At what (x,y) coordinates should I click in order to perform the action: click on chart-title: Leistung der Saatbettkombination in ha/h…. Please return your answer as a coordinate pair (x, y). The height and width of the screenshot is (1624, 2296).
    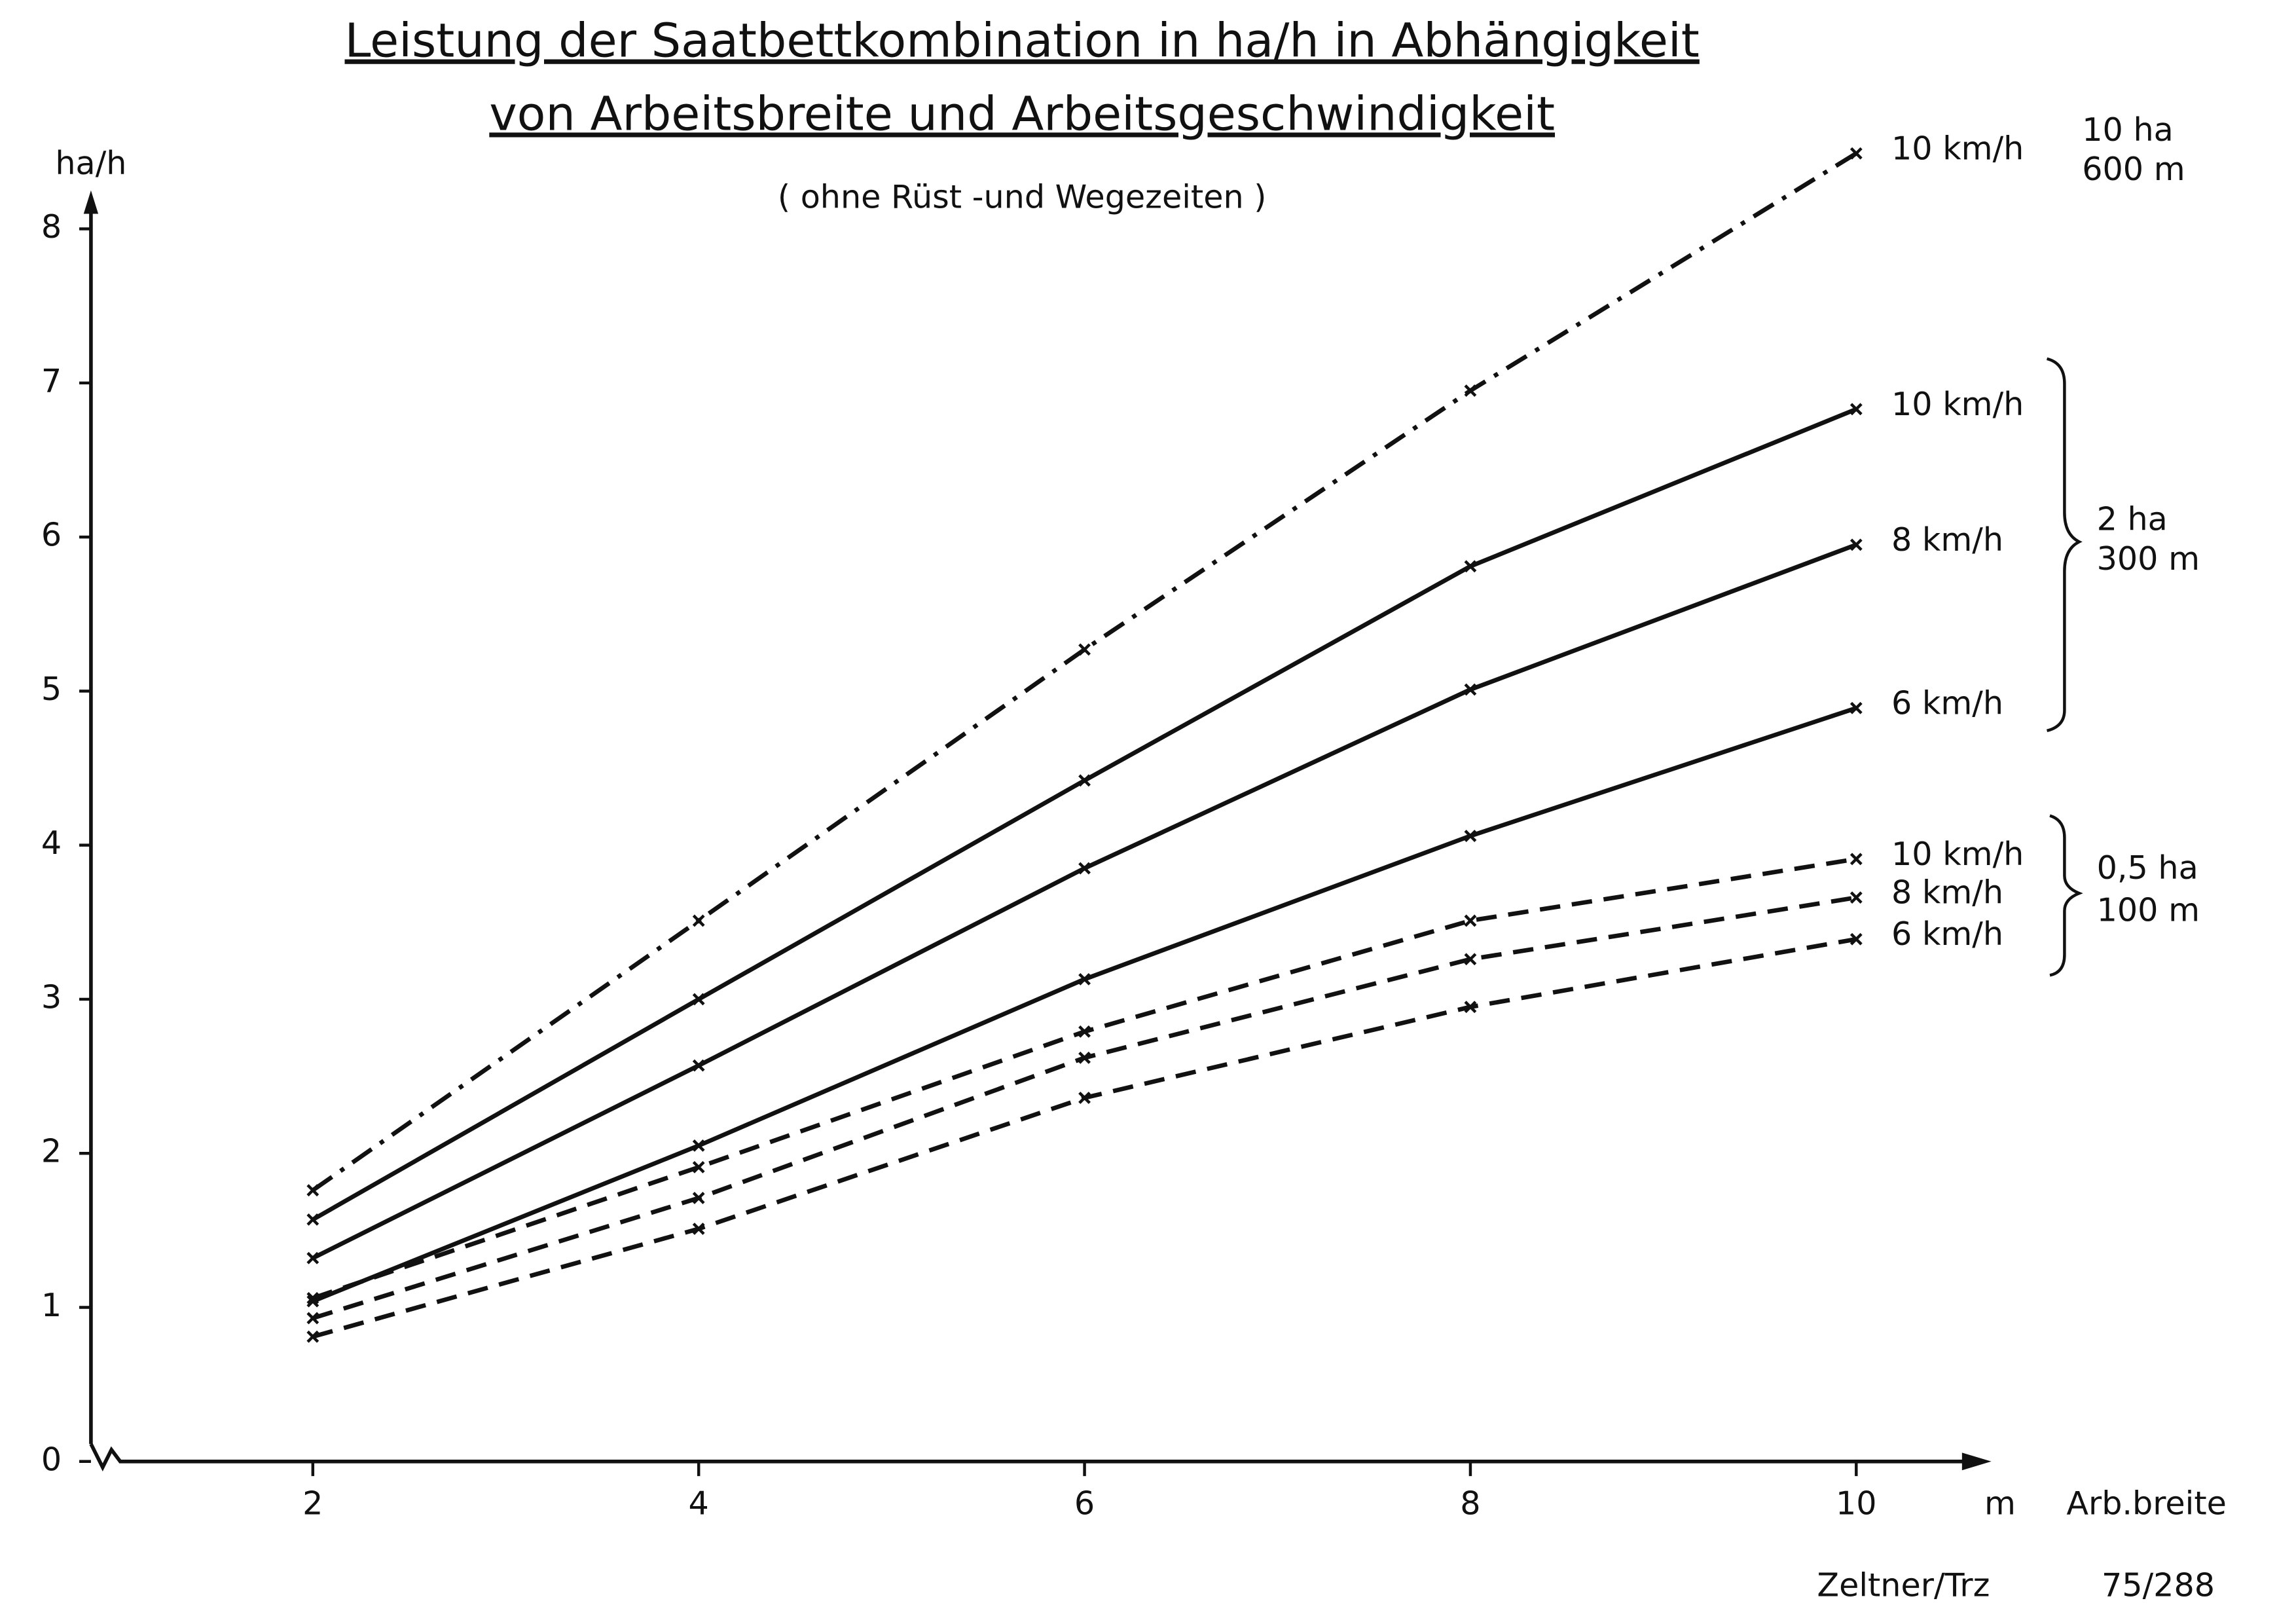
    Looking at the image, I should click on (1022, 41).